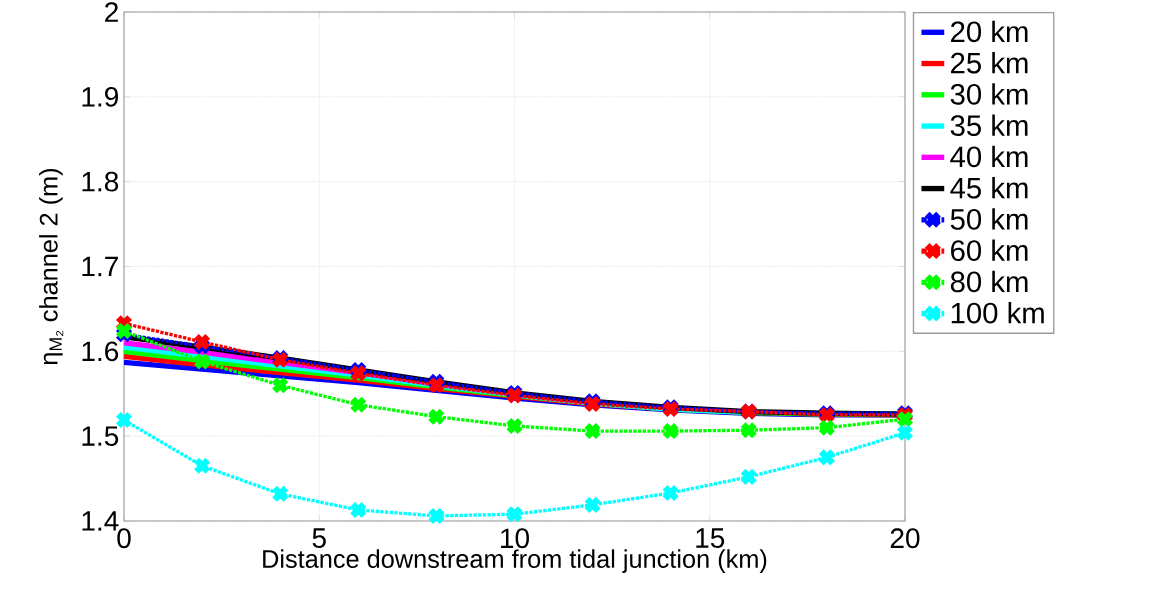 The height and width of the screenshot is (593, 1165). What do you see at coordinates (989, 250) in the screenshot?
I see `legend-label: 60 km` at bounding box center [989, 250].